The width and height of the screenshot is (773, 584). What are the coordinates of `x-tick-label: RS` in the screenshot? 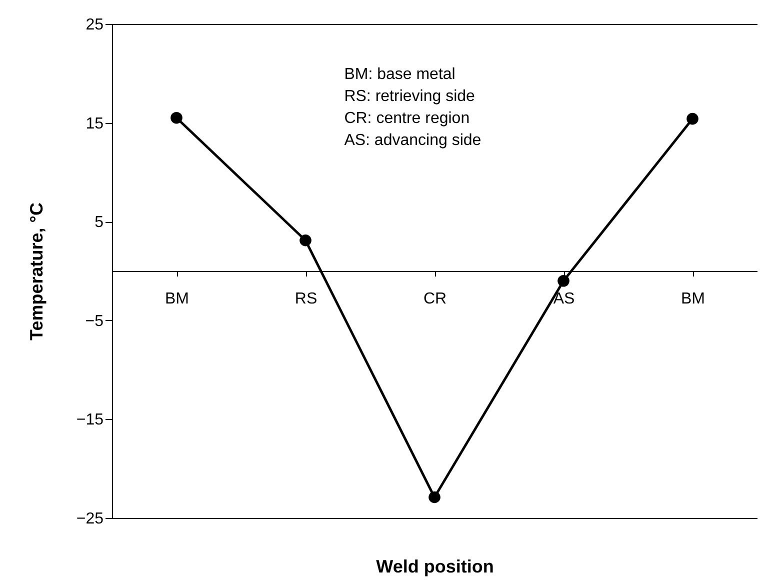 It's located at (306, 299).